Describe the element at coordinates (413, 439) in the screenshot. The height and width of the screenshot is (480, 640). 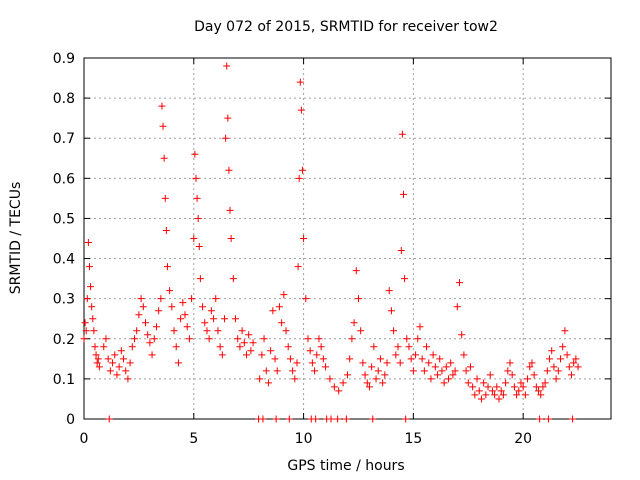
I see `x-tick-label: 15` at that location.